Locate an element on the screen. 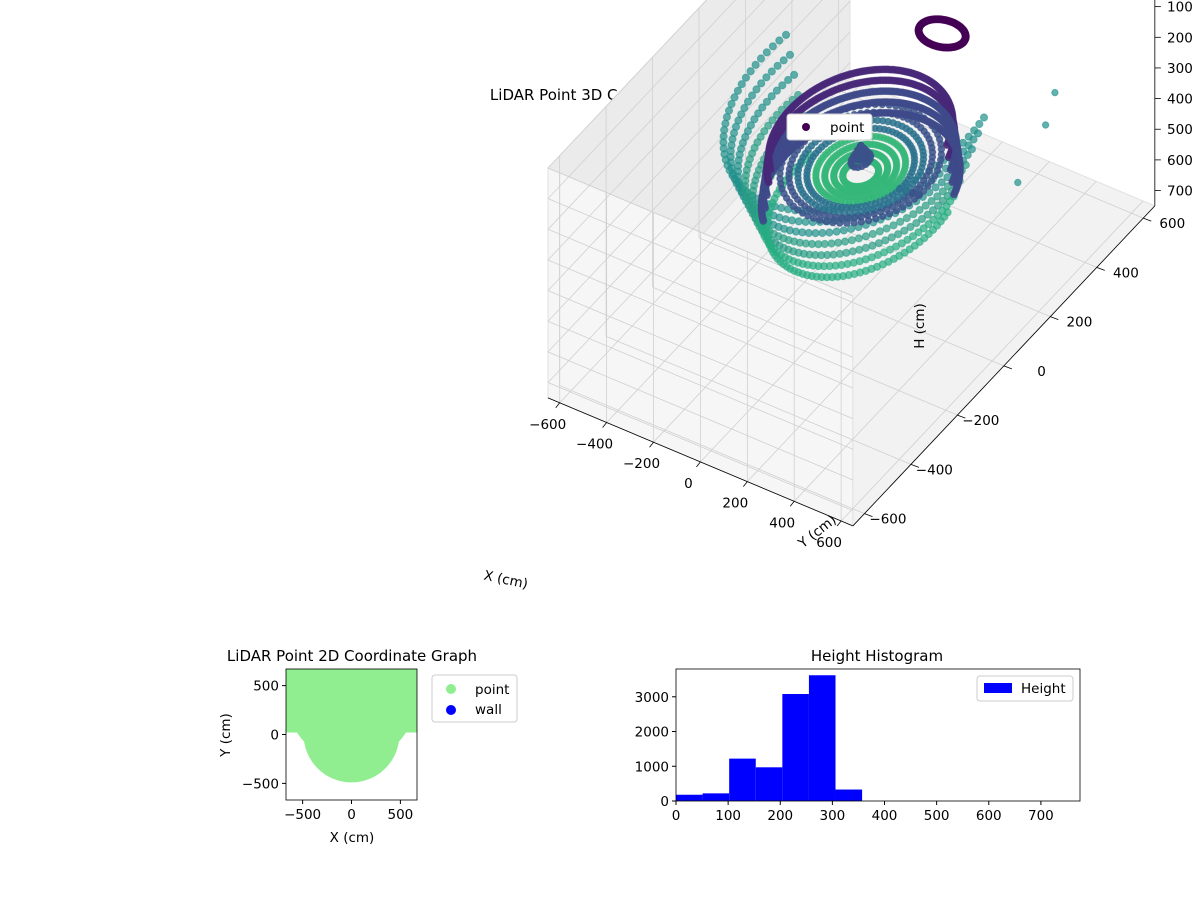  chart-3d-legend-frame is located at coordinates (829, 127).